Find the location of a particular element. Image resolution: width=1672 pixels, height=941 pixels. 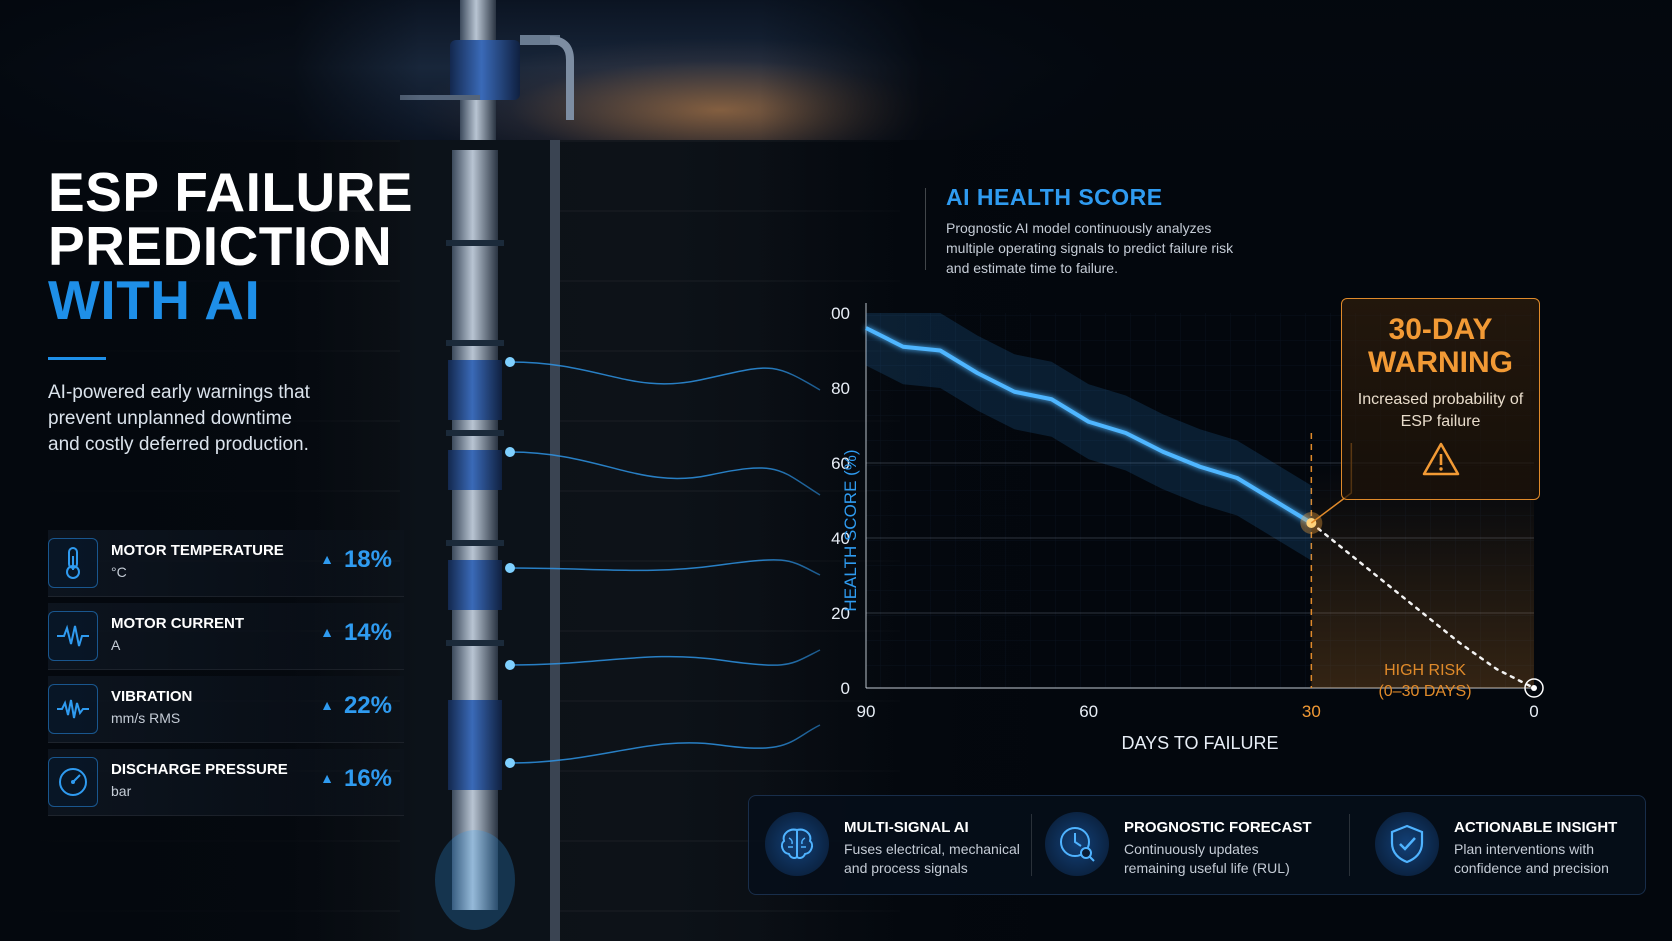

metric-name: VIBRATION is located at coordinates (152, 696).